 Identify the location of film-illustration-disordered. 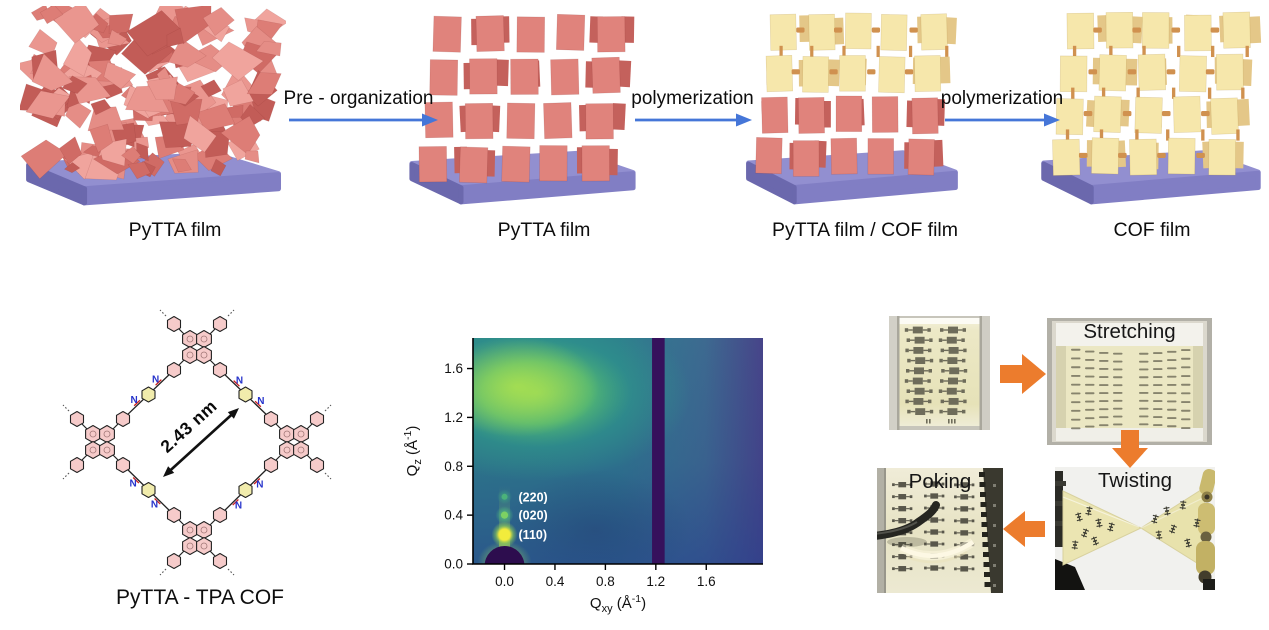
(153, 106).